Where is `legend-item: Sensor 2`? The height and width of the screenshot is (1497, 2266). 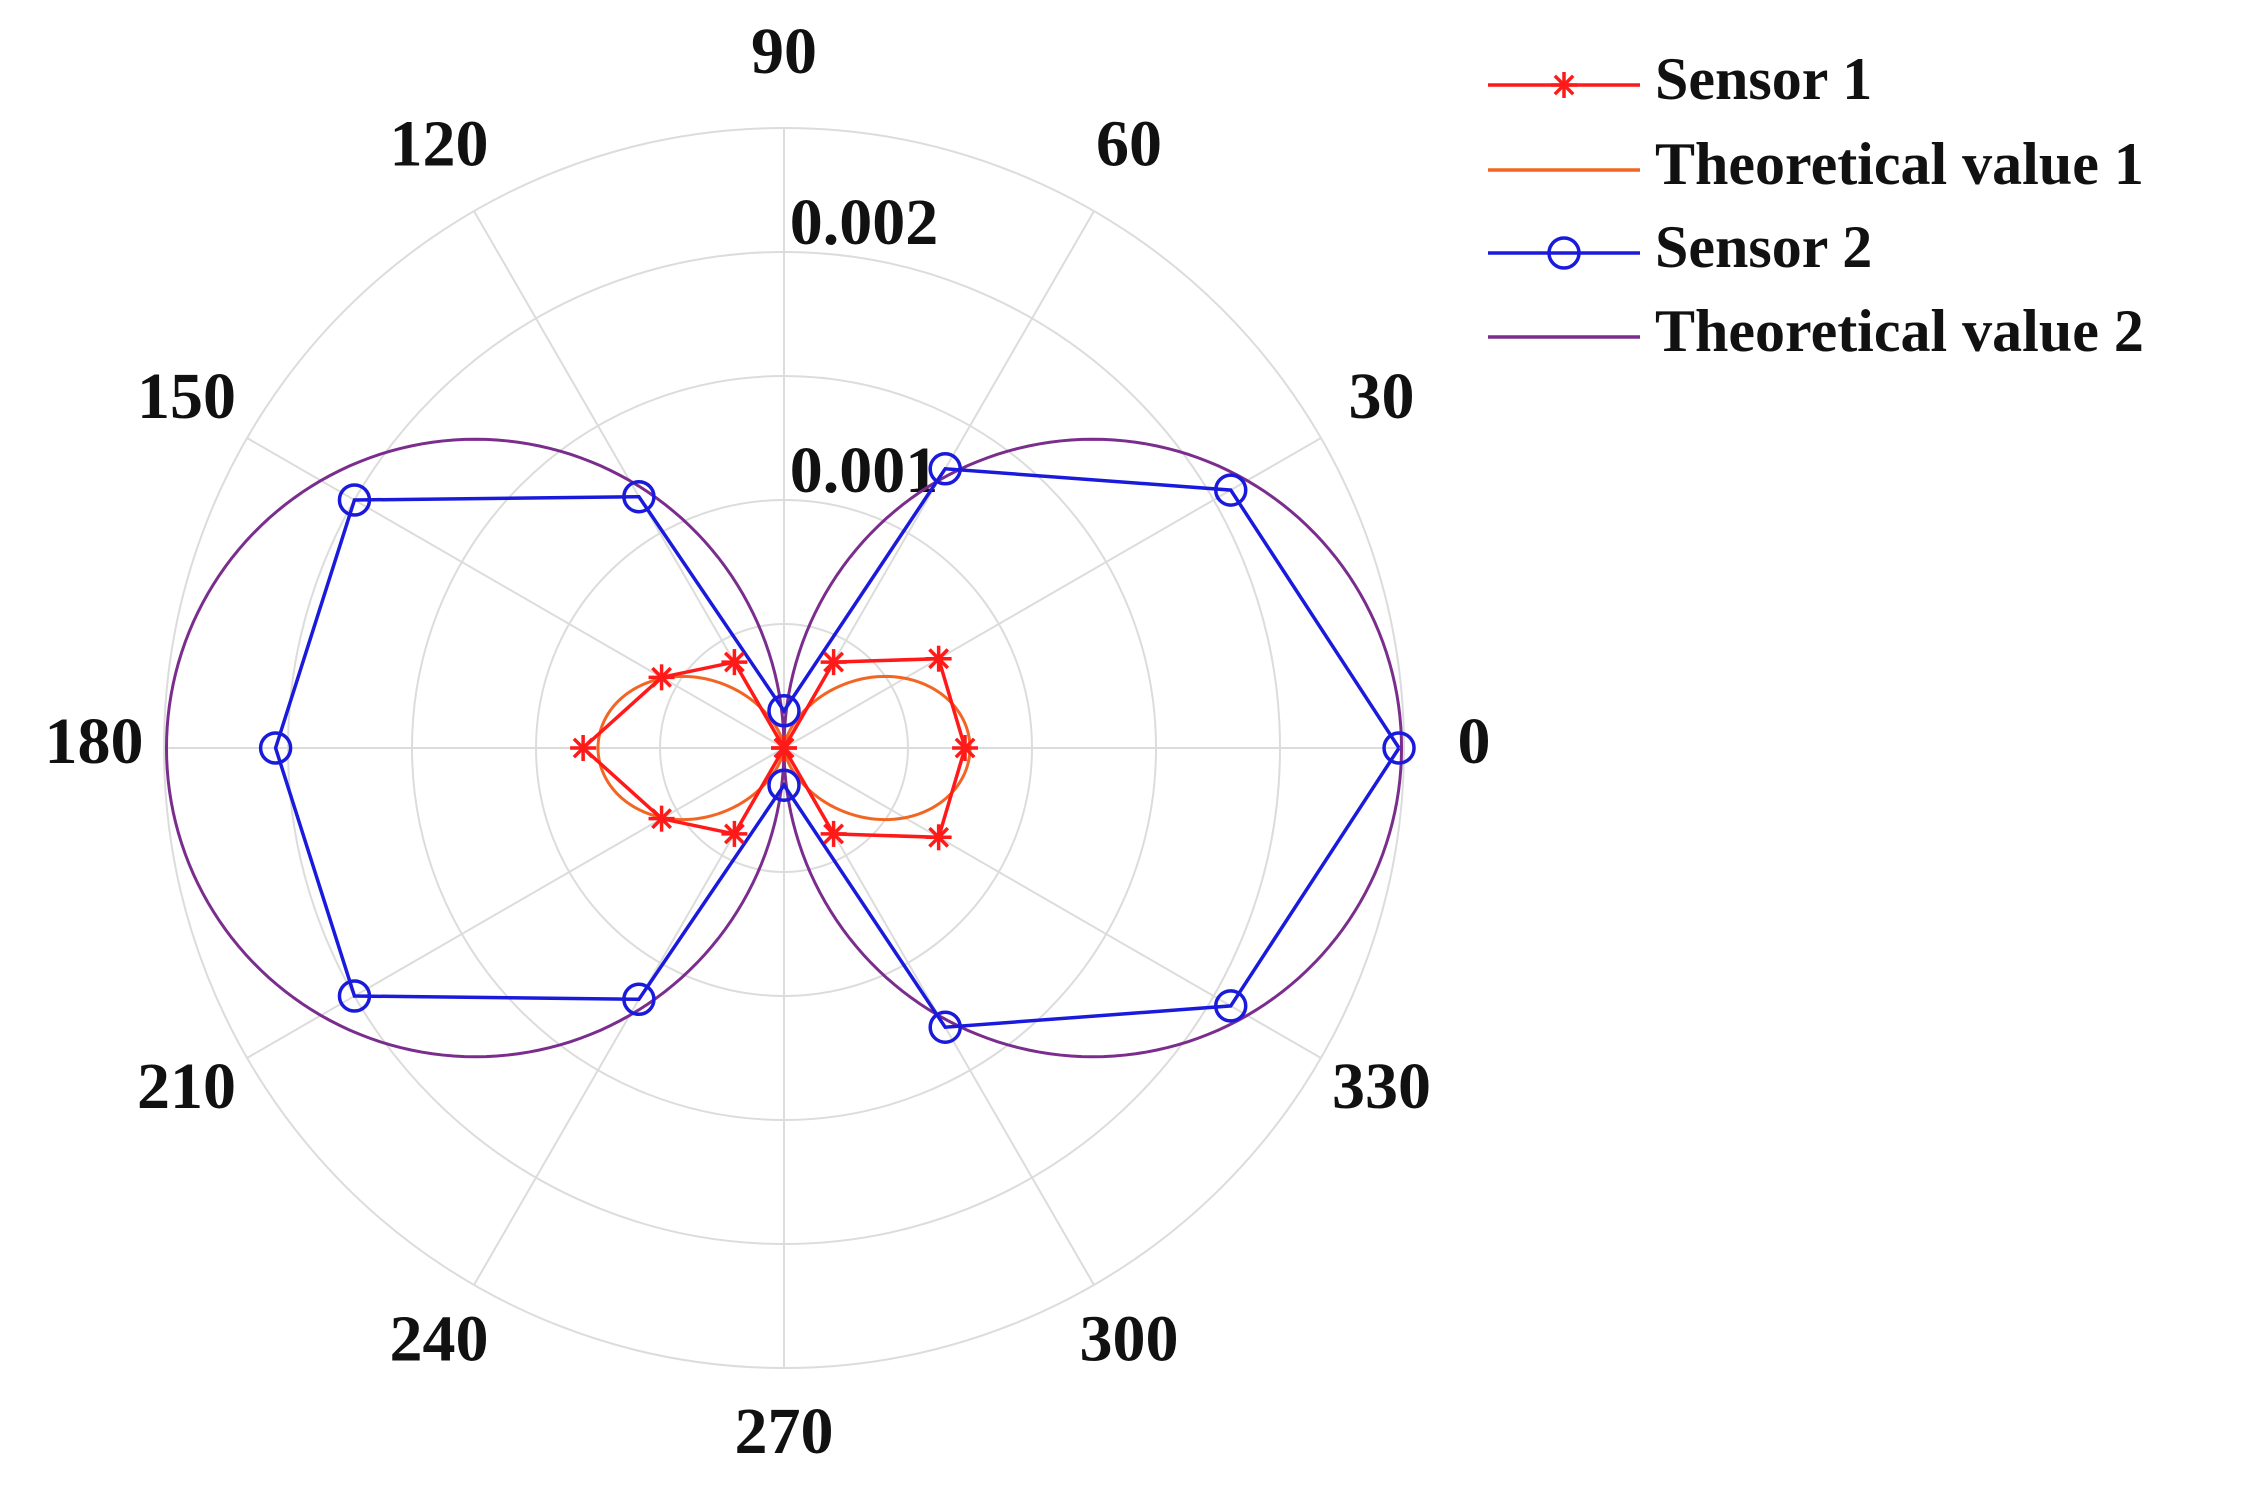 legend-item: Sensor 2 is located at coordinates (1680, 247).